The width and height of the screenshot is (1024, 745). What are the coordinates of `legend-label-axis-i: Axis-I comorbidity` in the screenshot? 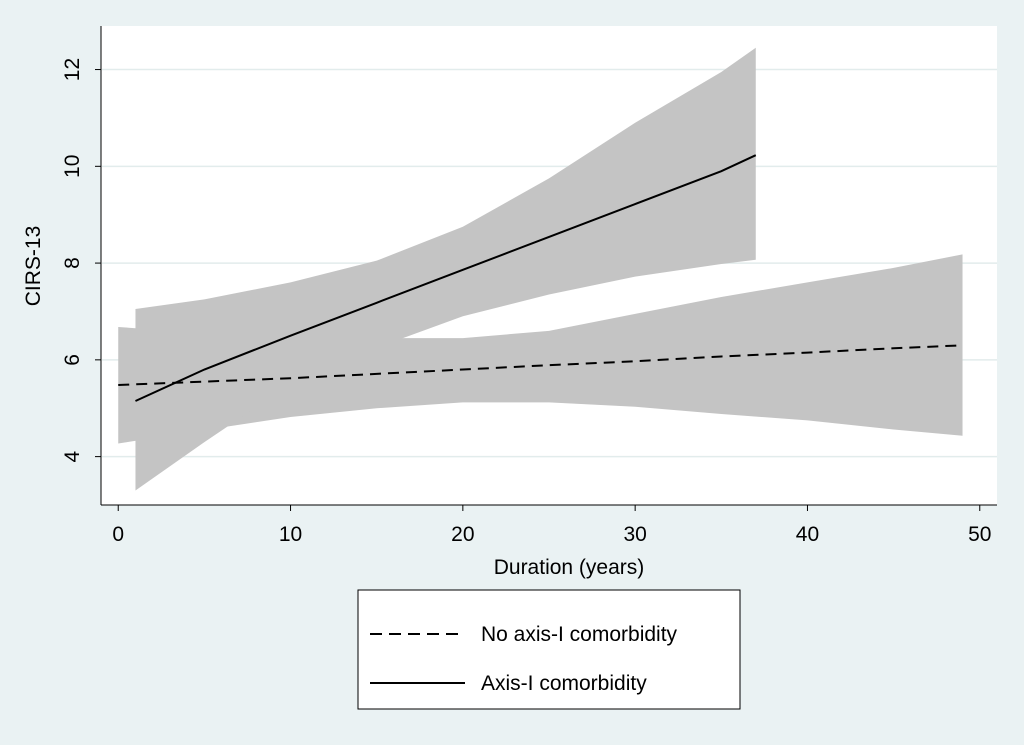 It's located at (564, 683).